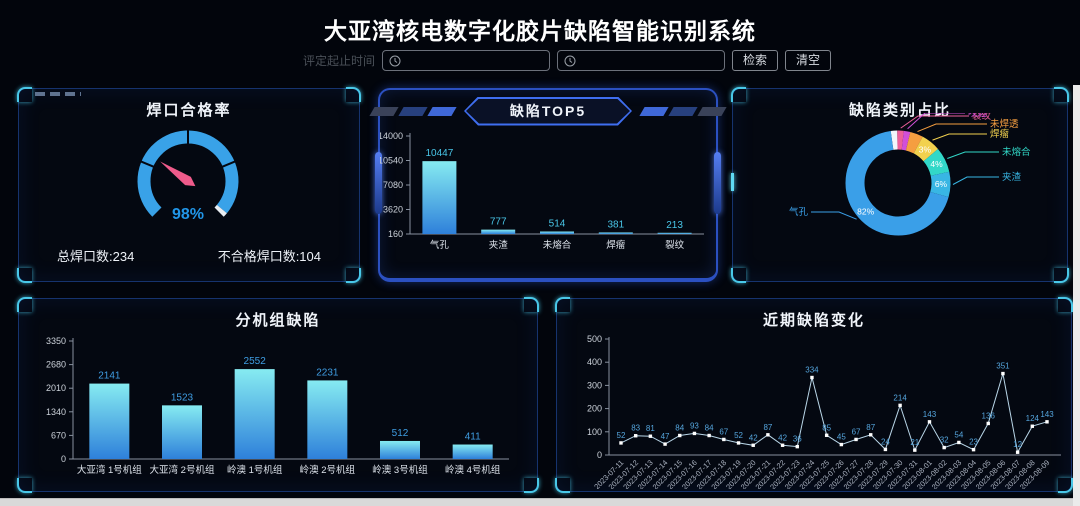 The width and height of the screenshot is (1080, 506). What do you see at coordinates (914, 442) in the screenshot?
I see `svg-text: 21` at bounding box center [914, 442].